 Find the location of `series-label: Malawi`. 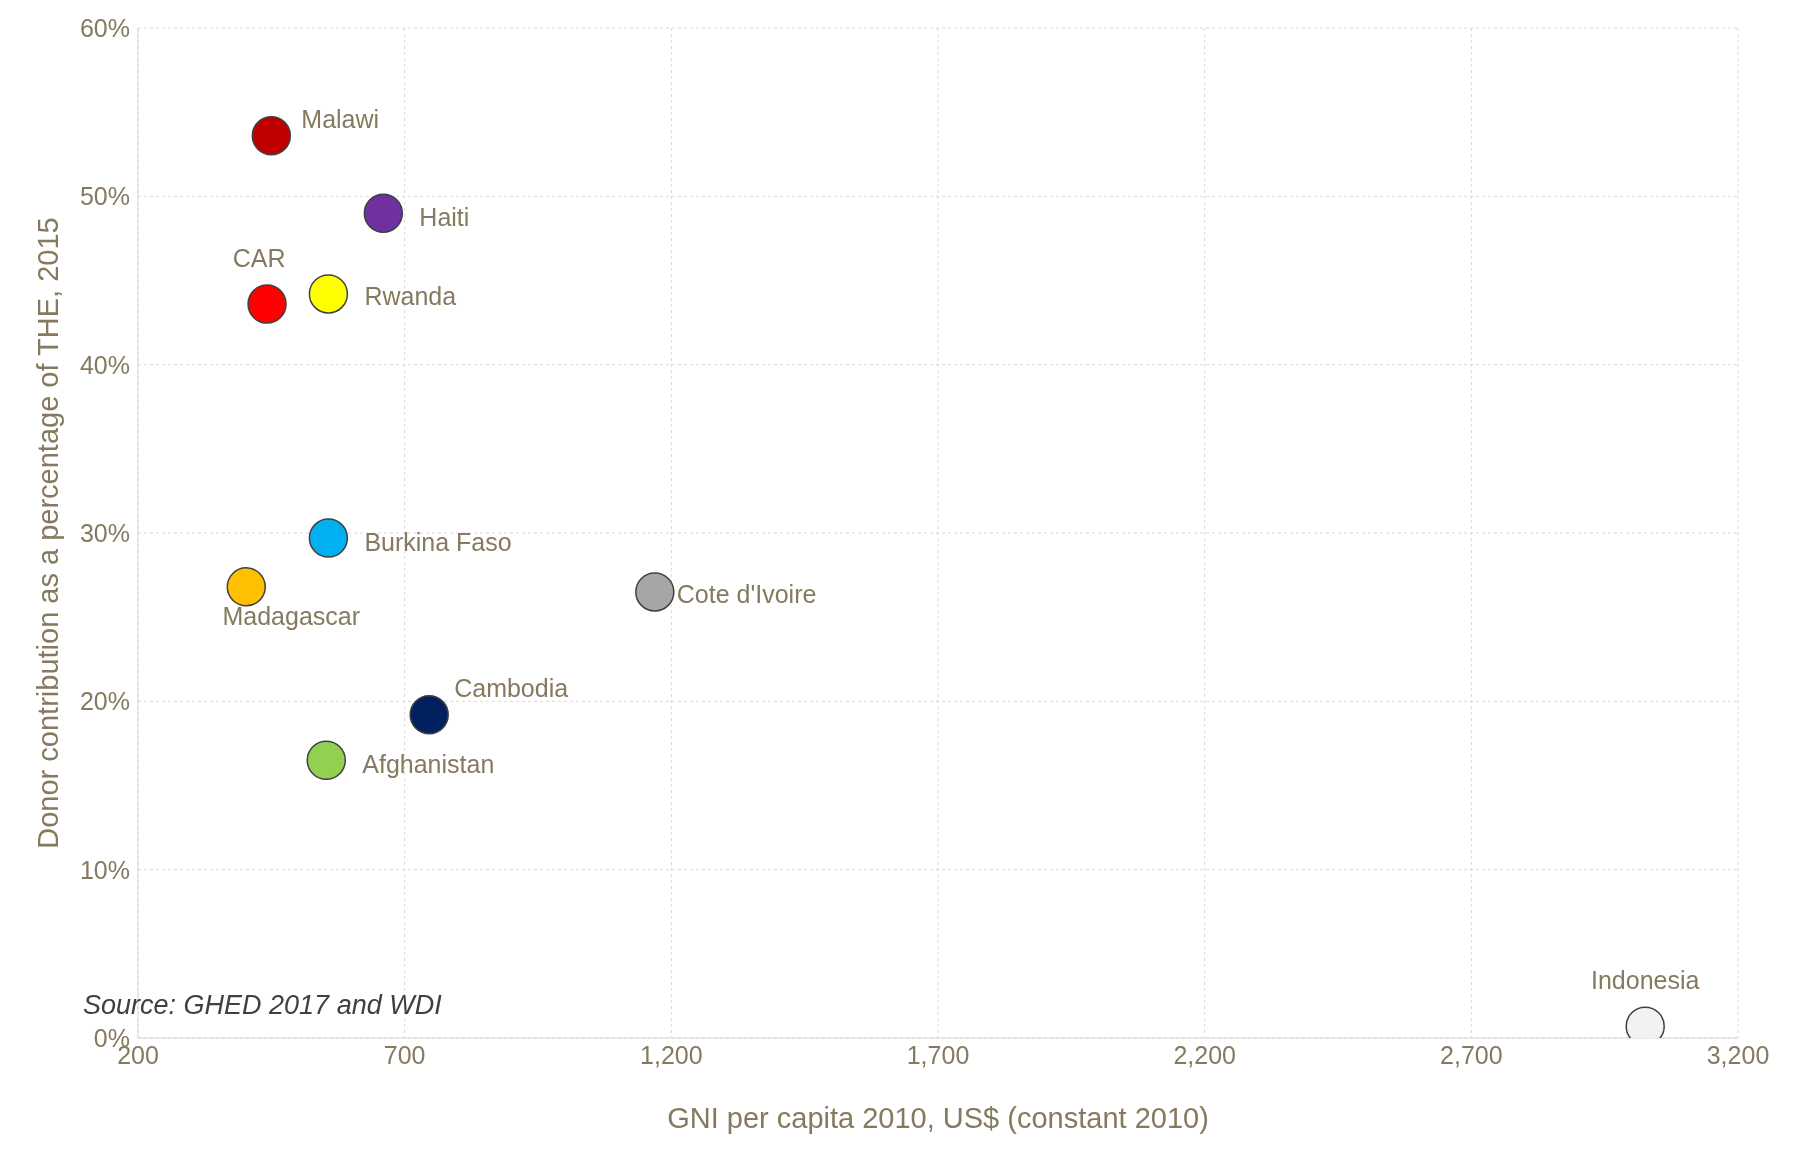

series-label: Malawi is located at coordinates (340, 119).